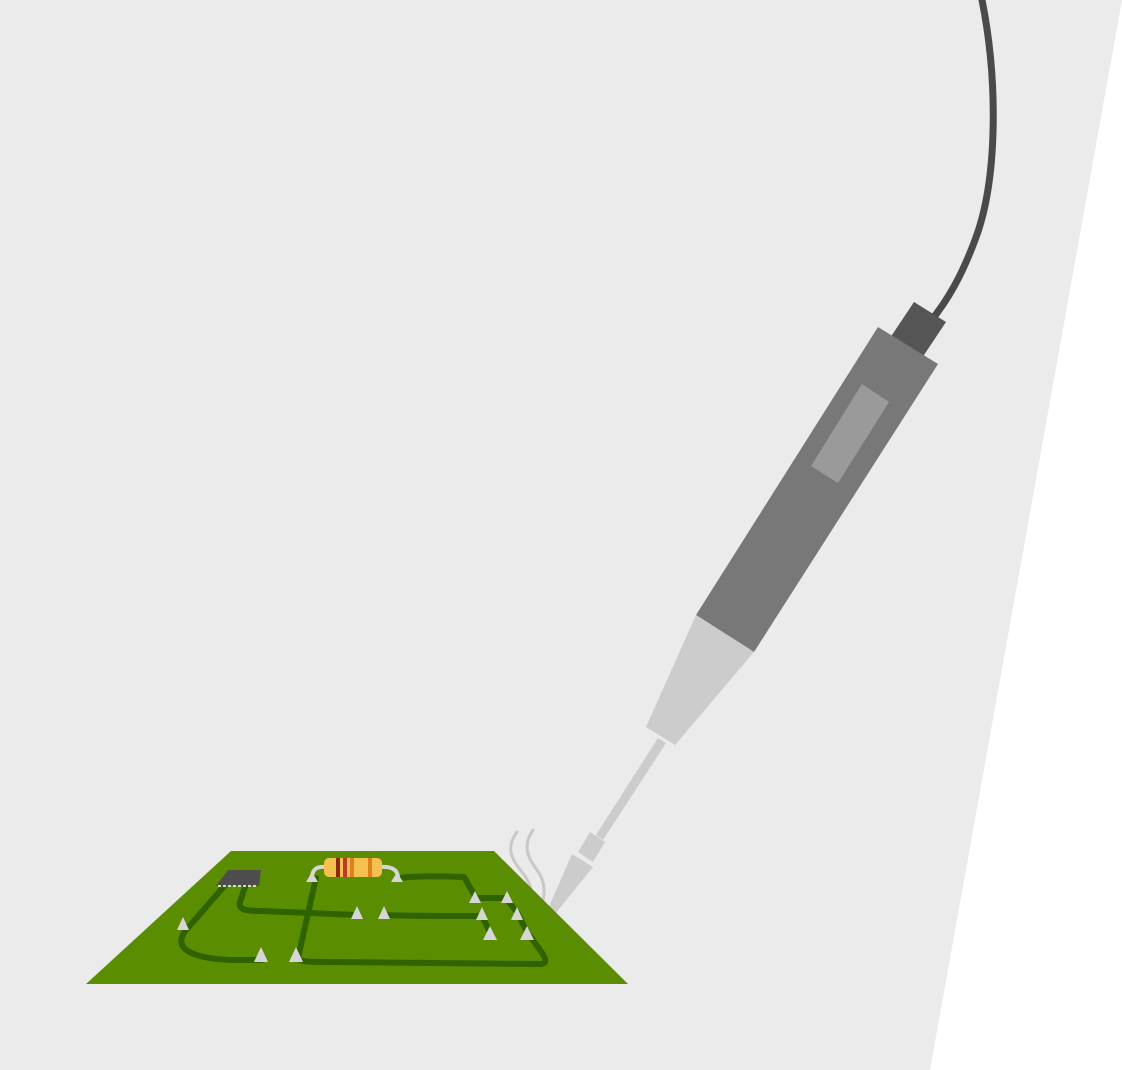 The height and width of the screenshot is (1070, 1122). Describe the element at coordinates (700, 680) in the screenshot. I see `iron-nose` at that location.